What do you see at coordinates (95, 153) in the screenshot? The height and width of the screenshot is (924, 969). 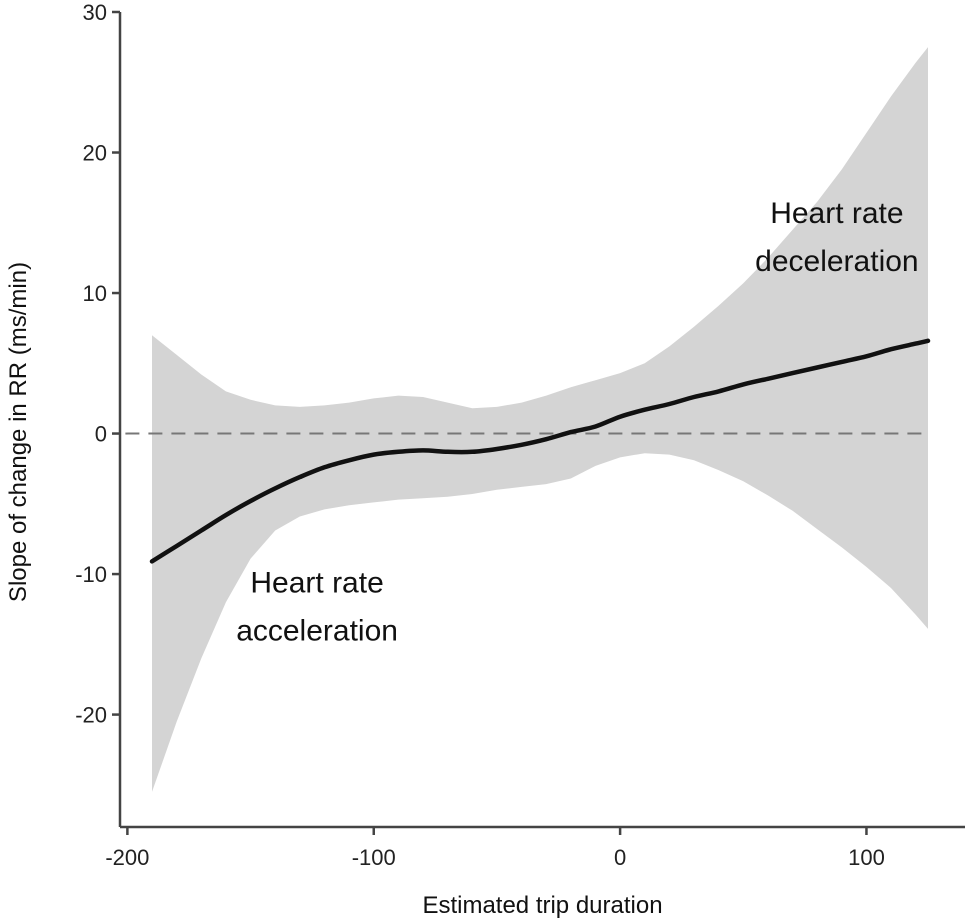 I see `y-tick-label: 20` at bounding box center [95, 153].